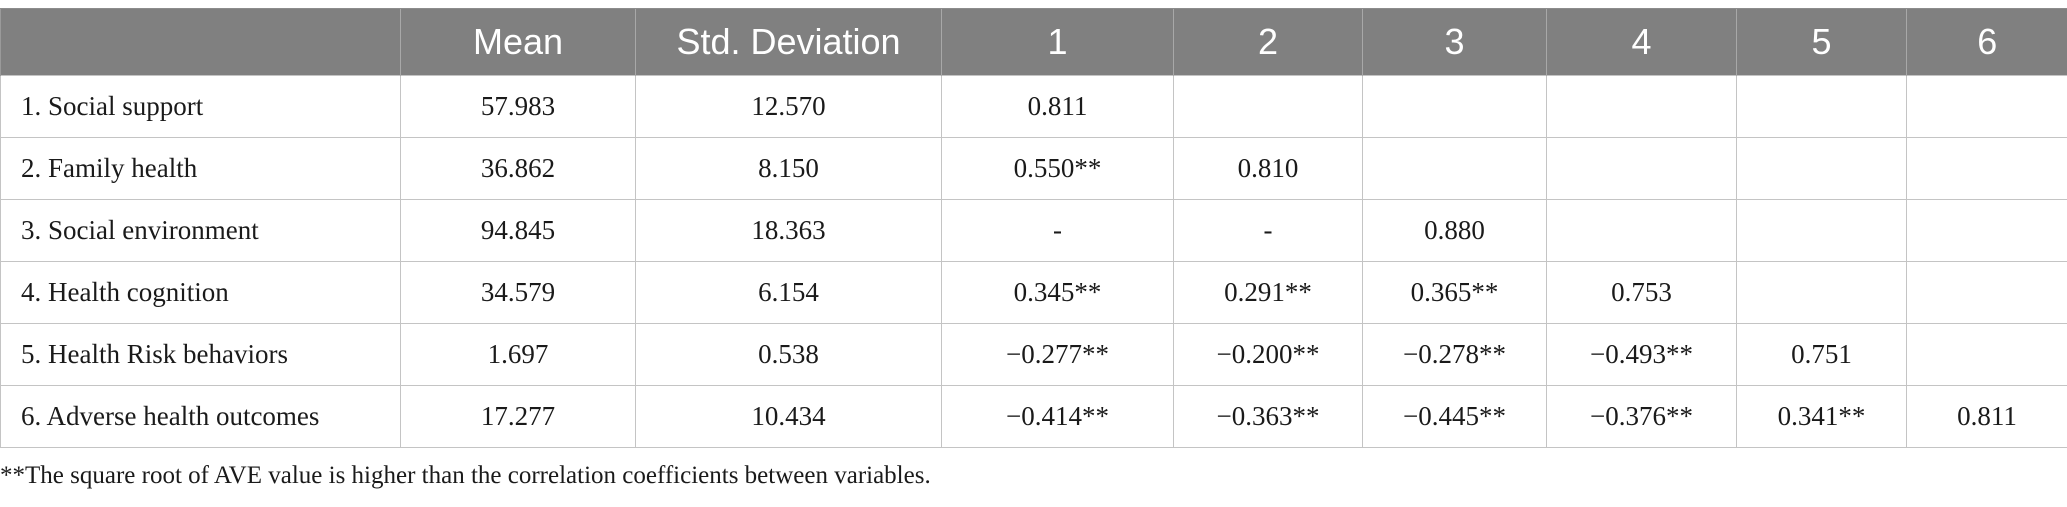  Describe the element at coordinates (788, 354) in the screenshot. I see `table-cell: 0.538` at that location.